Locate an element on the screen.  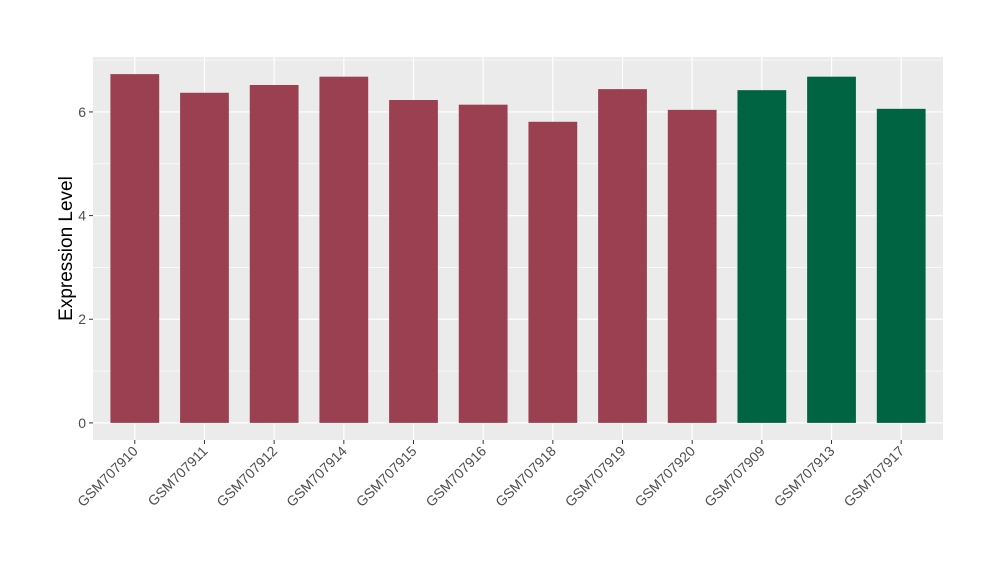
bar-GSM707910 is located at coordinates (135, 248).